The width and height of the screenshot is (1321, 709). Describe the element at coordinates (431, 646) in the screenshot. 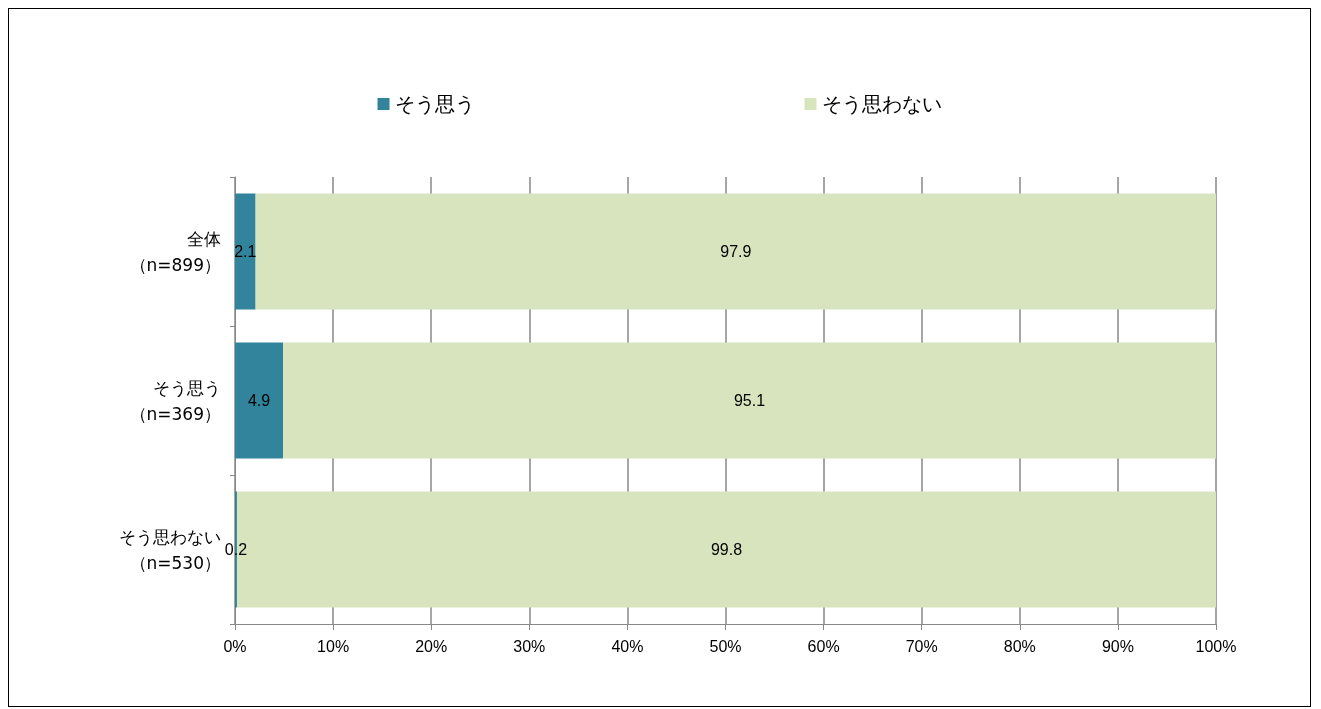

I see `x-tick-label: 20%` at that location.